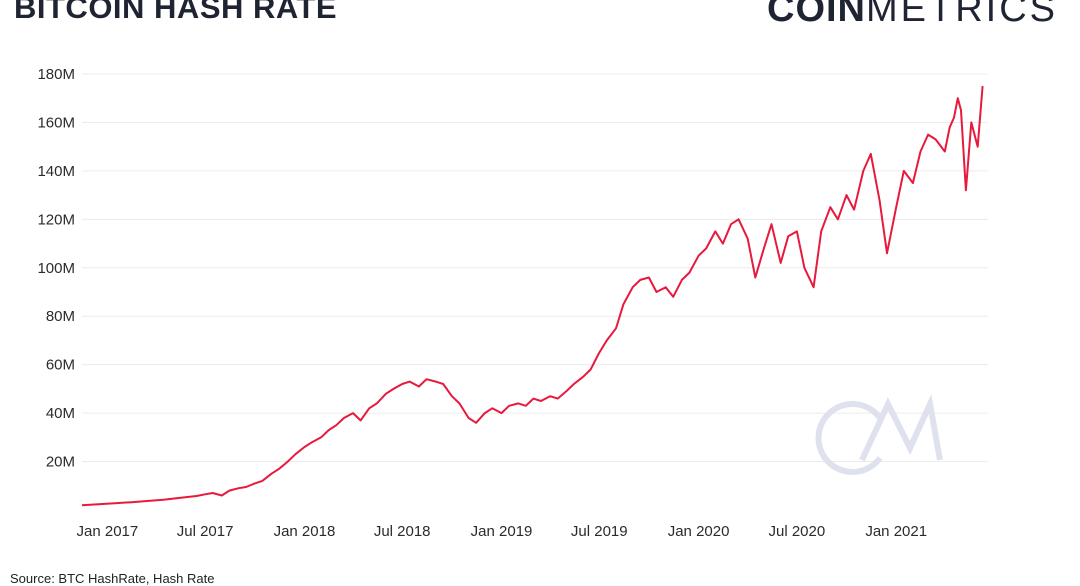 The width and height of the screenshot is (1080, 586). I want to click on x-tick-label: Jan 2017, so click(108, 531).